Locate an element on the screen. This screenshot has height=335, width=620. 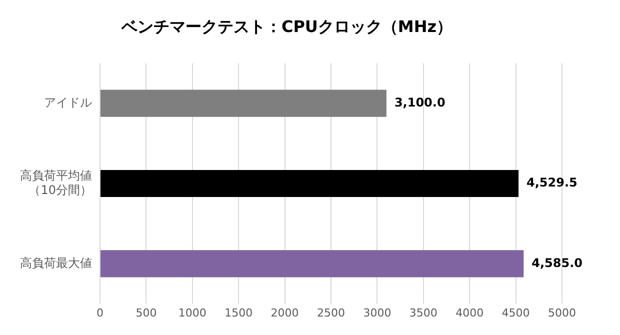
data-label: 3,100.0 is located at coordinates (420, 102).